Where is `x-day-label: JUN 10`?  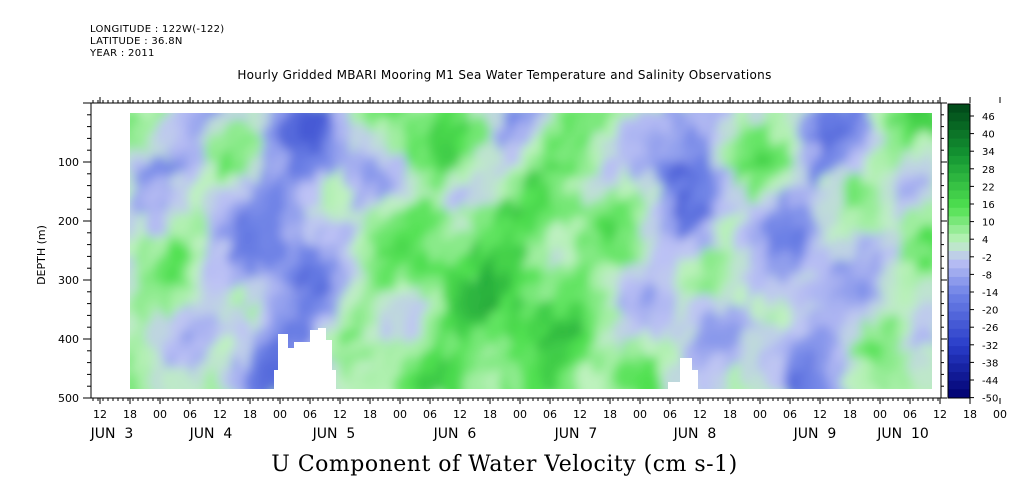
x-day-label: JUN 10 is located at coordinates (902, 434).